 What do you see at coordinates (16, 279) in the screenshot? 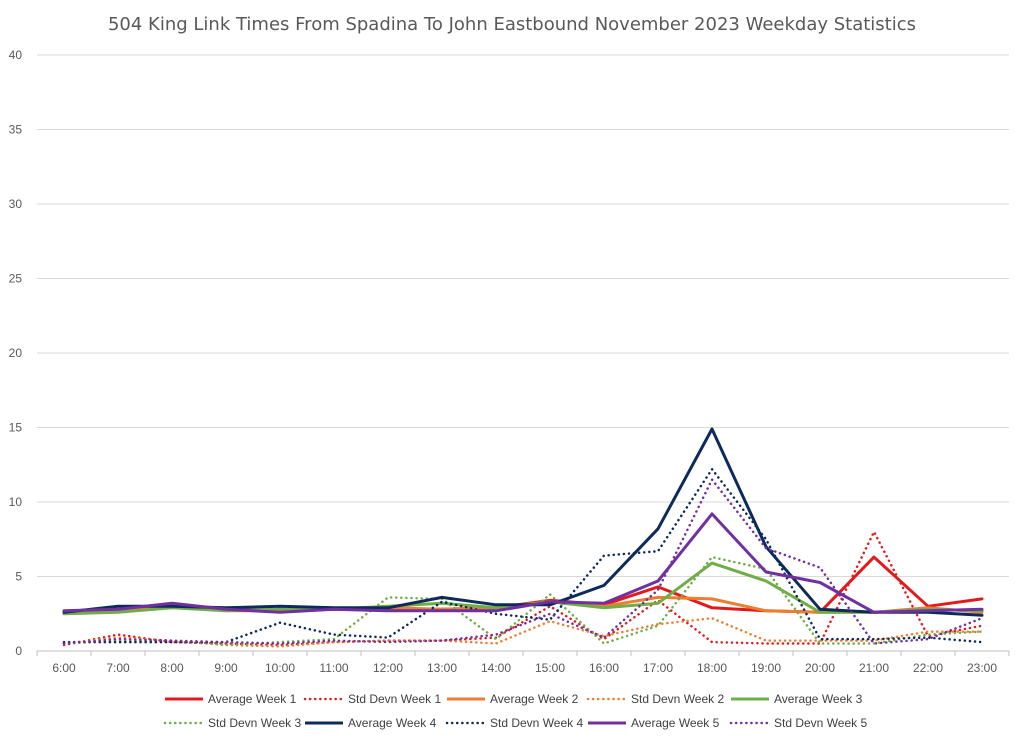
I see `y-tick-label: 25` at bounding box center [16, 279].